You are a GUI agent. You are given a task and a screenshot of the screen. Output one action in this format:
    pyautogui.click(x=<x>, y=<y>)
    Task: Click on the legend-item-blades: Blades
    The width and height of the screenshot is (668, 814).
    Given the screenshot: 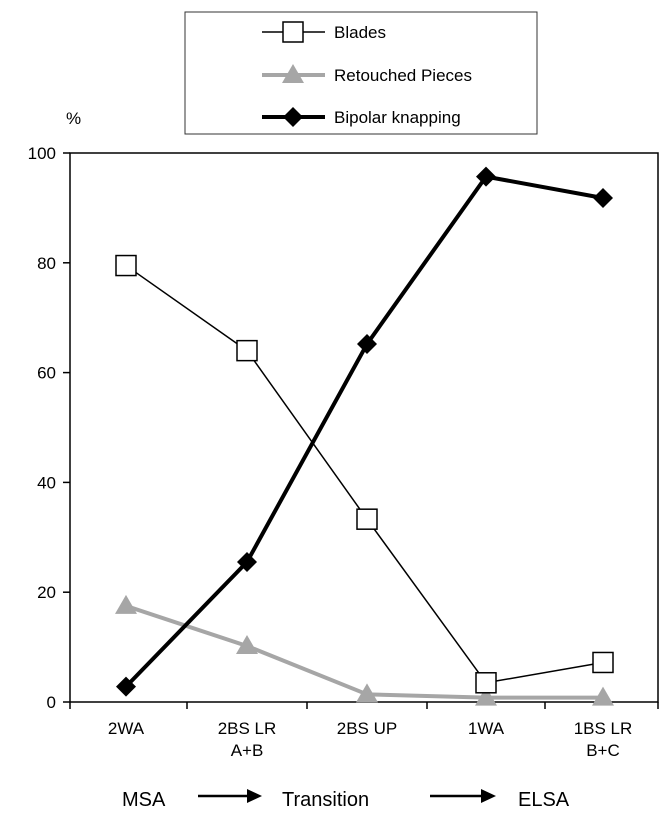 What is the action you would take?
    pyautogui.click(x=324, y=32)
    